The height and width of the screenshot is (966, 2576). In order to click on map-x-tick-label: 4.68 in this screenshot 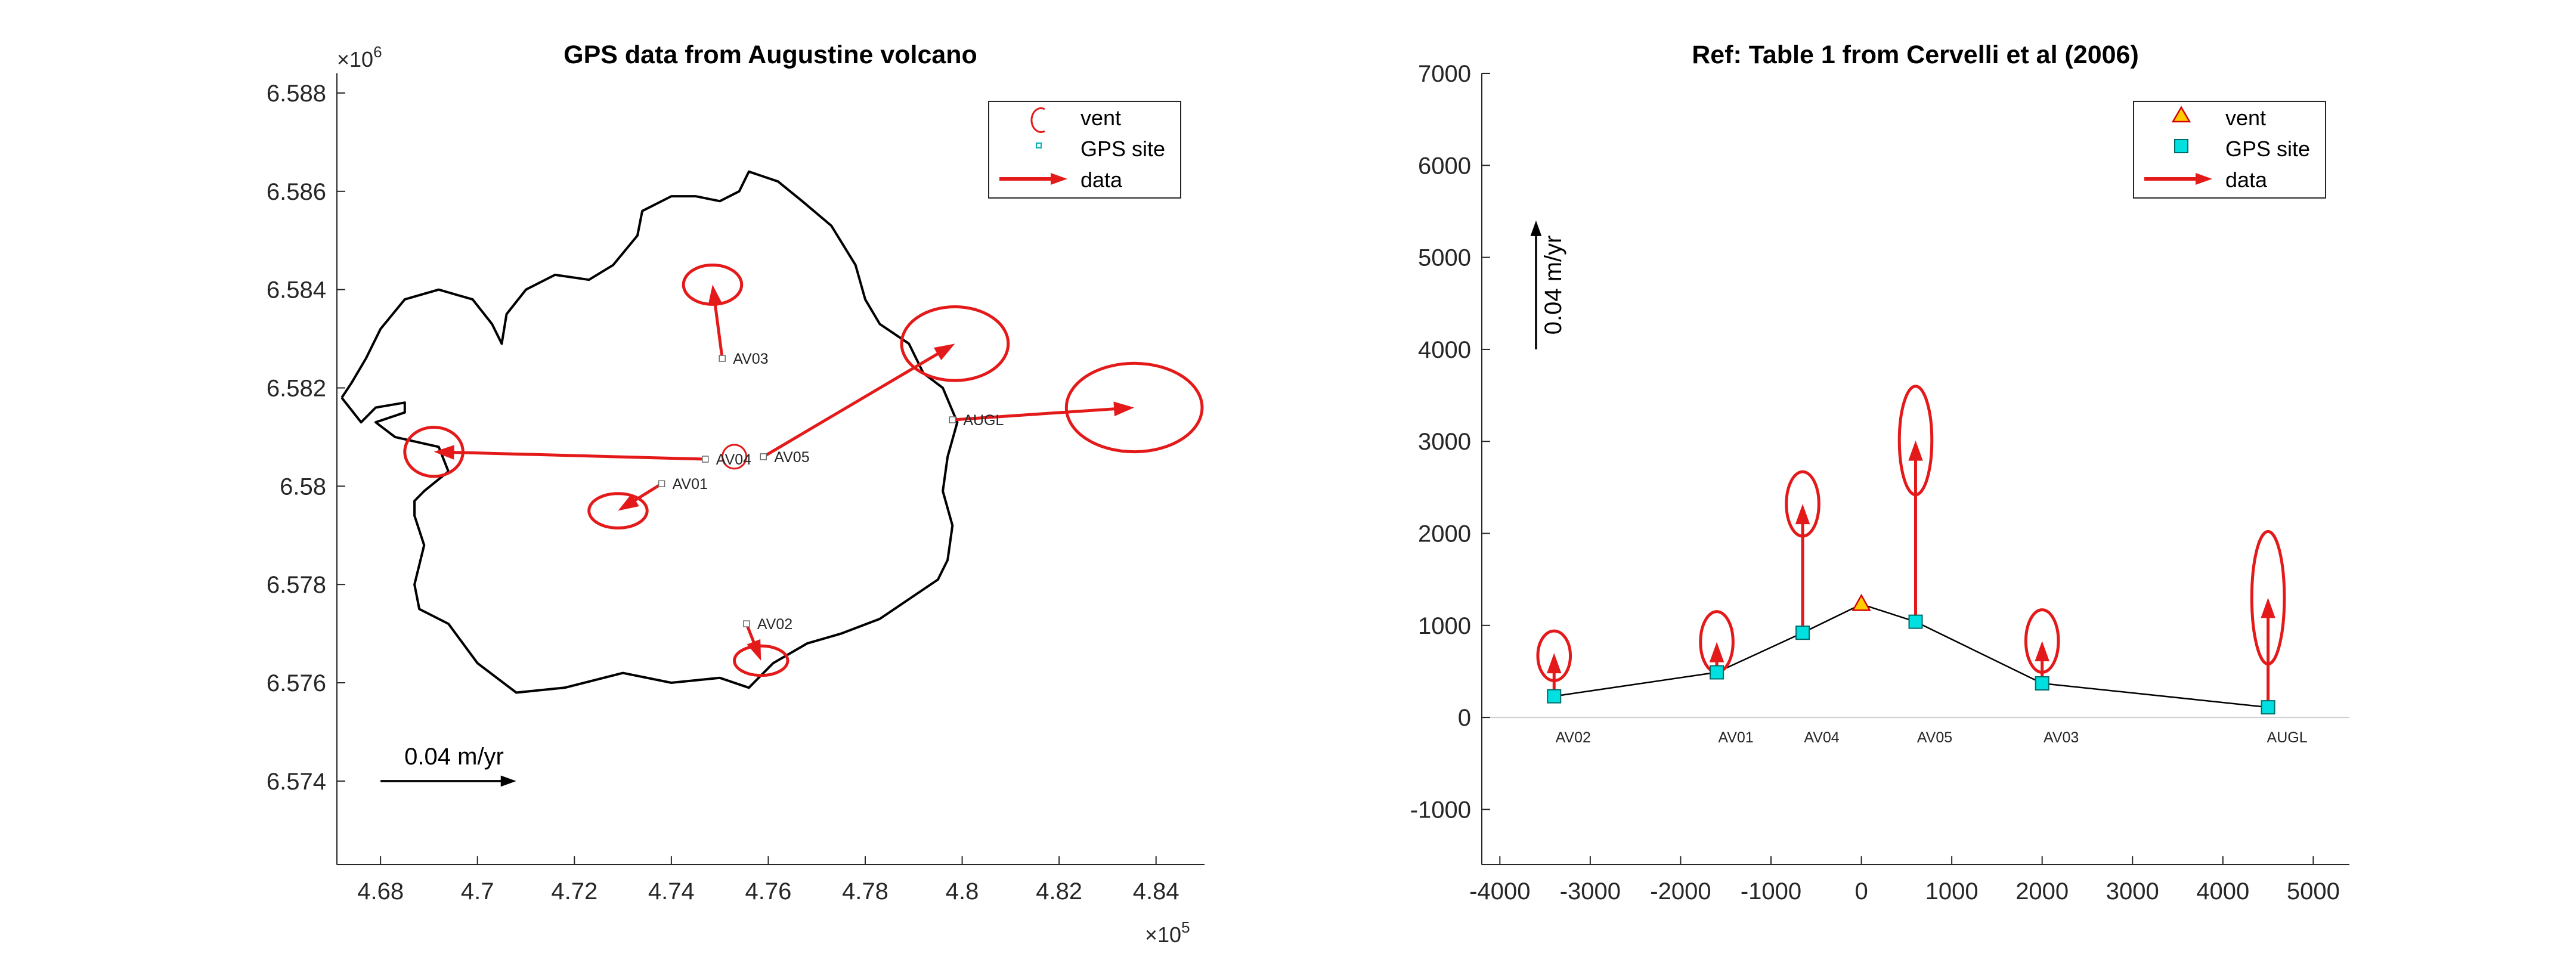, I will do `click(380, 892)`.